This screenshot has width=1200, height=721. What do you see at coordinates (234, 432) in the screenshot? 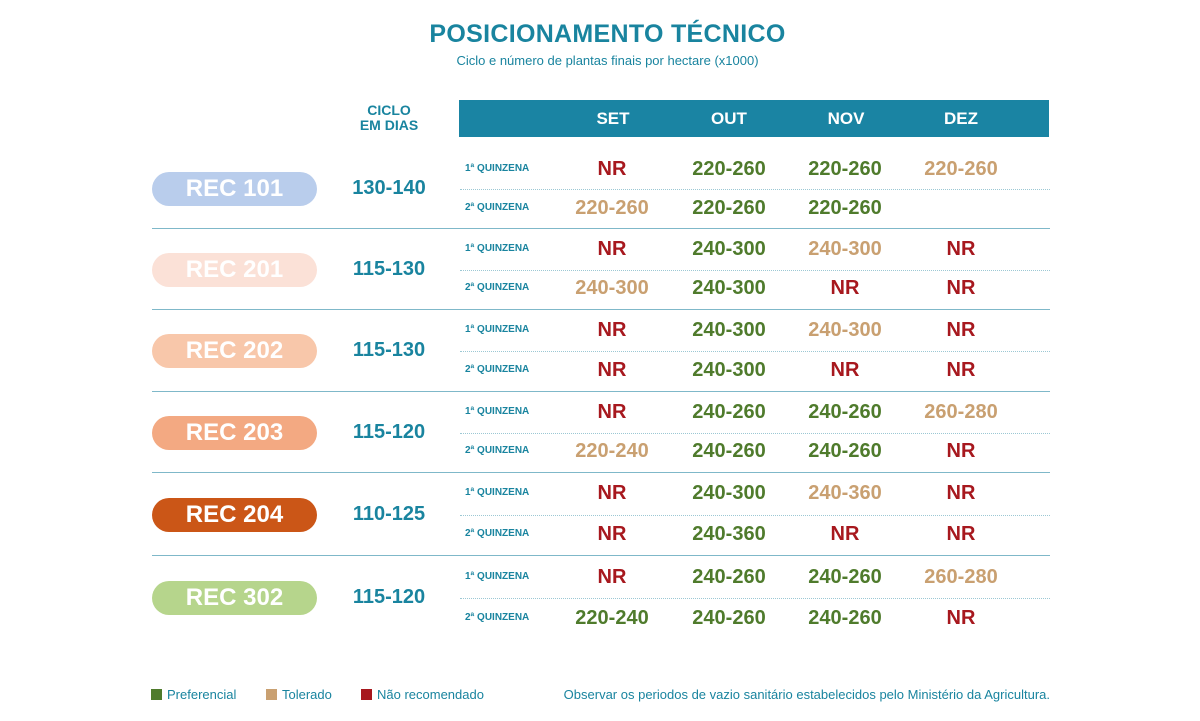
I see `variety-name-badge: REC 203` at bounding box center [234, 432].